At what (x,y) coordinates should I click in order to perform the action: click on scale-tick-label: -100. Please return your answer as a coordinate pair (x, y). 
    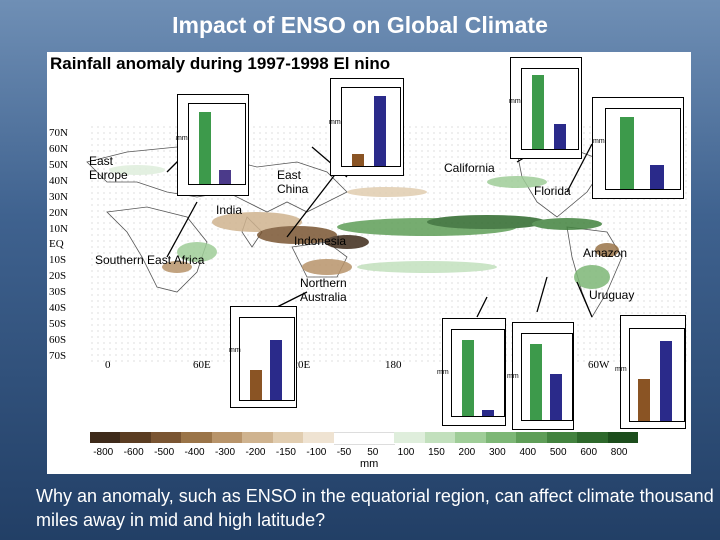
    Looking at the image, I should click on (316, 452).